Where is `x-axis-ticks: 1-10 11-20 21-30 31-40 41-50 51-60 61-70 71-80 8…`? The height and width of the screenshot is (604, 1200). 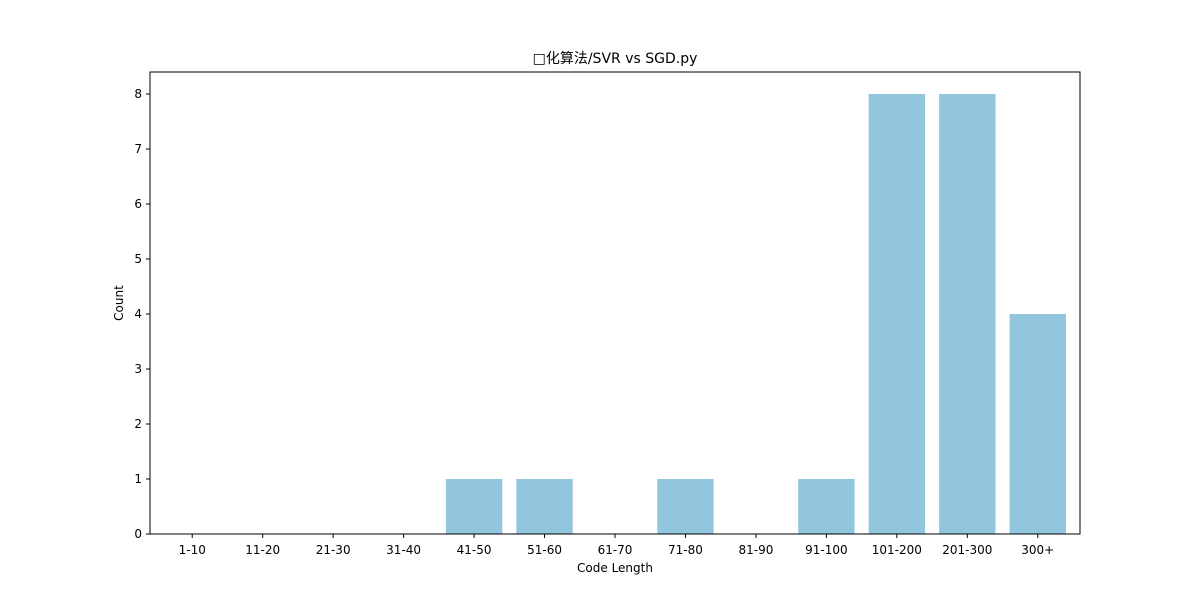 x-axis-ticks: 1-10 11-20 21-30 31-40 41-50 51-60 61-70 71-80 8… is located at coordinates (616, 545).